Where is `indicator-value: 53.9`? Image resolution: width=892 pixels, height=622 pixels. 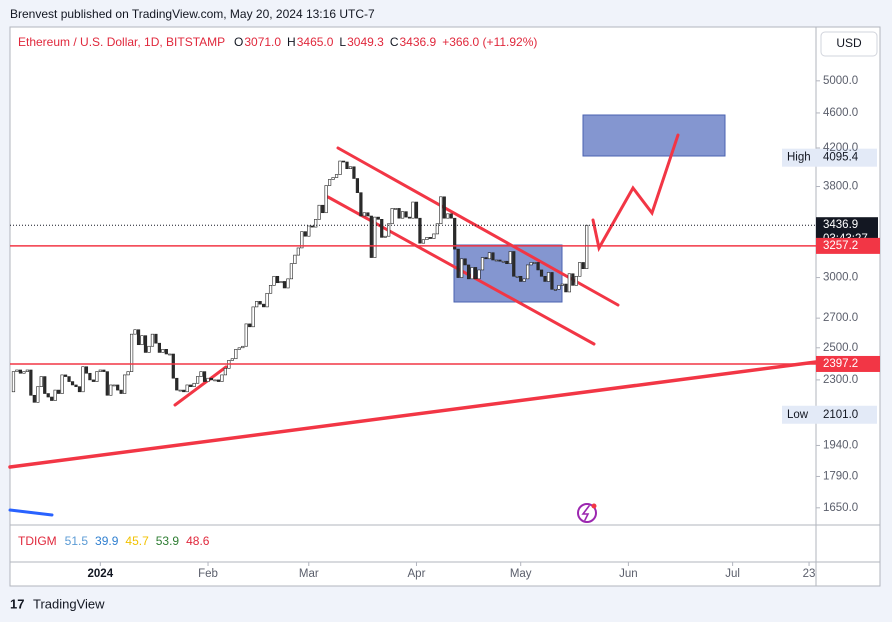 indicator-value: 53.9 is located at coordinates (168, 541).